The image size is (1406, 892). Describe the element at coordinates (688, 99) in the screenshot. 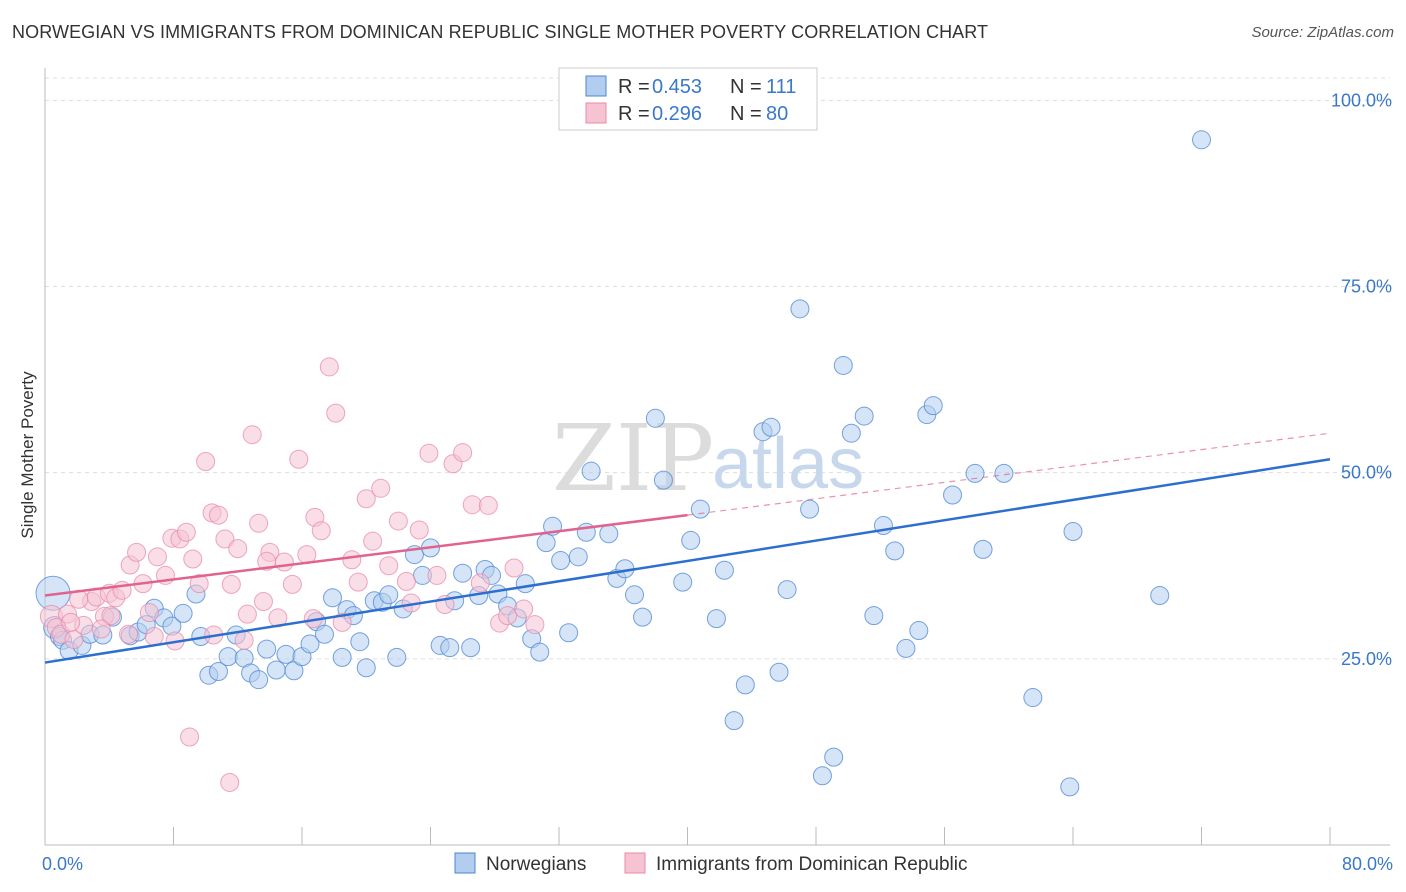

I see `stats-legend: R = 0.453 N = 111 R = 0.296 N = 80` at that location.